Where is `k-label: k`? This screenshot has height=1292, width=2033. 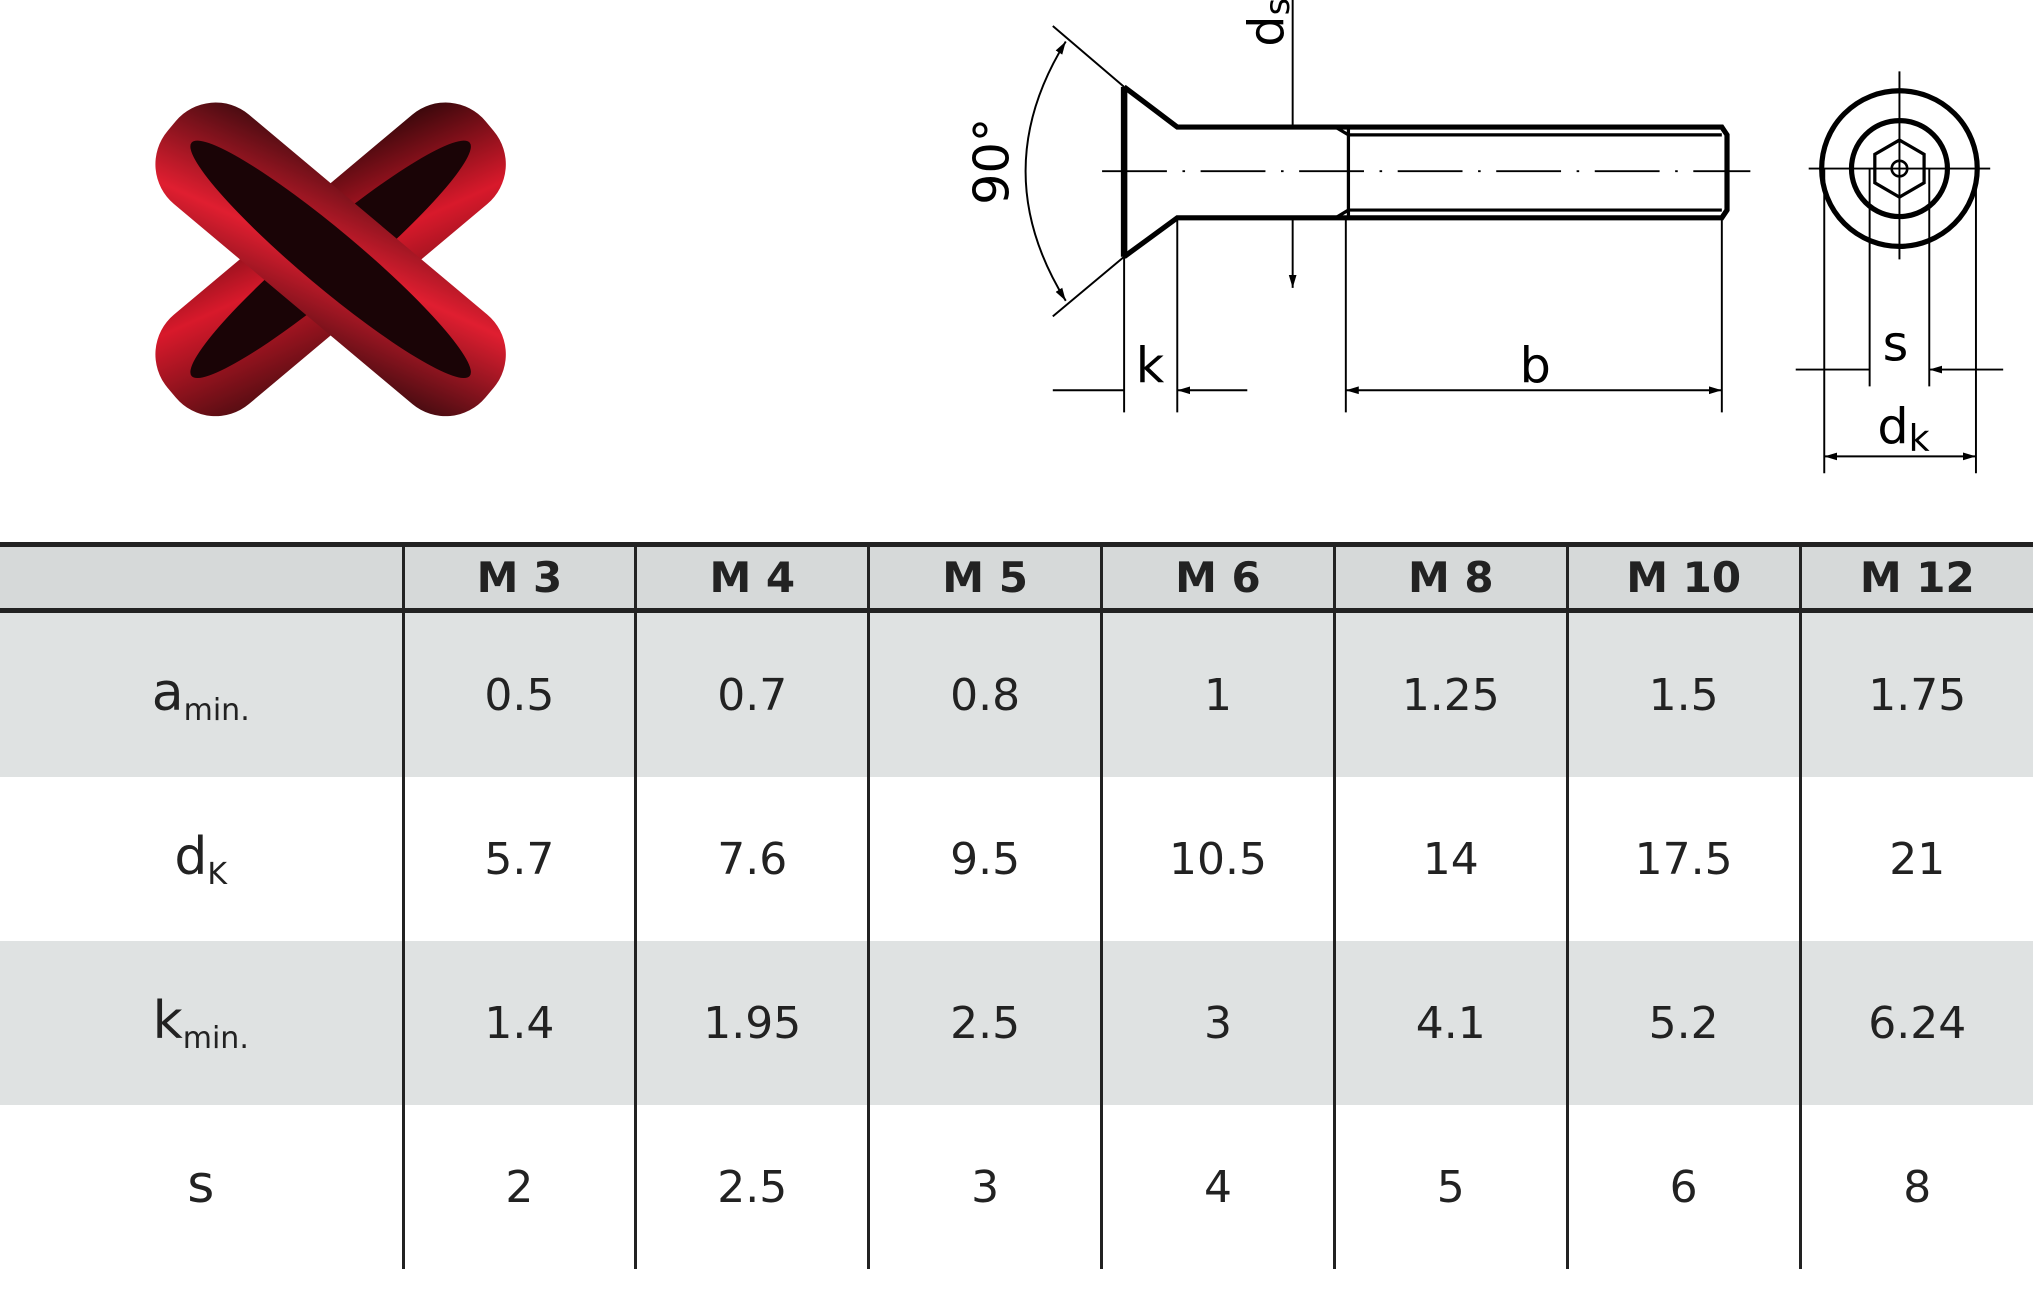
k-label: k is located at coordinates (1150, 366).